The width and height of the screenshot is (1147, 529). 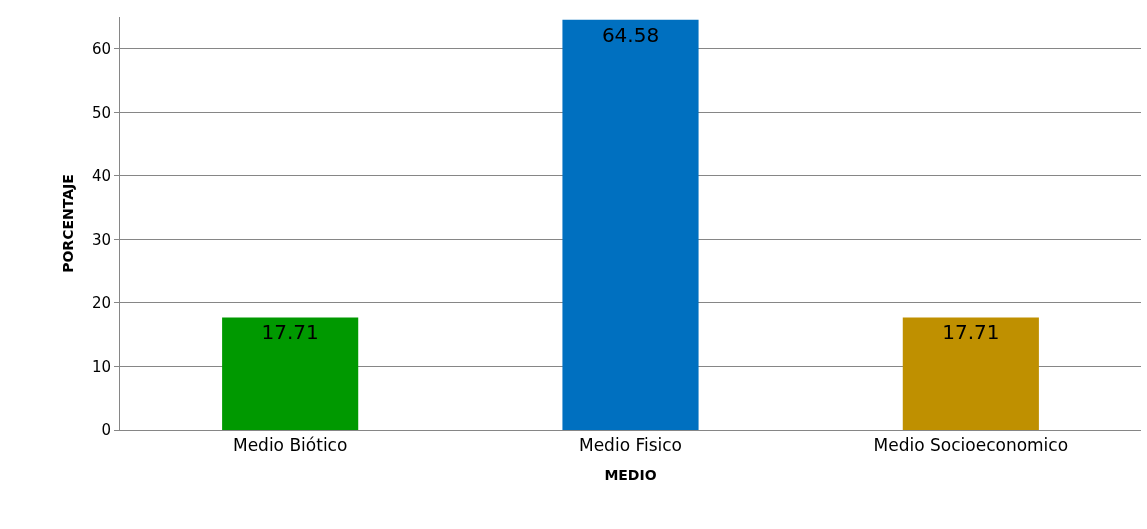 What do you see at coordinates (101, 49) in the screenshot?
I see `y-tick-label: 60` at bounding box center [101, 49].